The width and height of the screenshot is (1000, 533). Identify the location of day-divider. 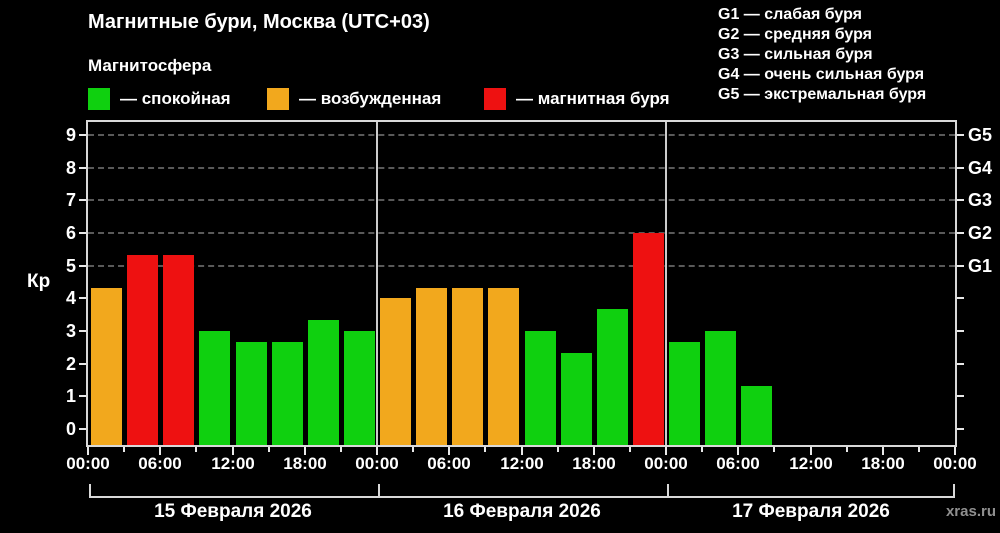
(377, 283).